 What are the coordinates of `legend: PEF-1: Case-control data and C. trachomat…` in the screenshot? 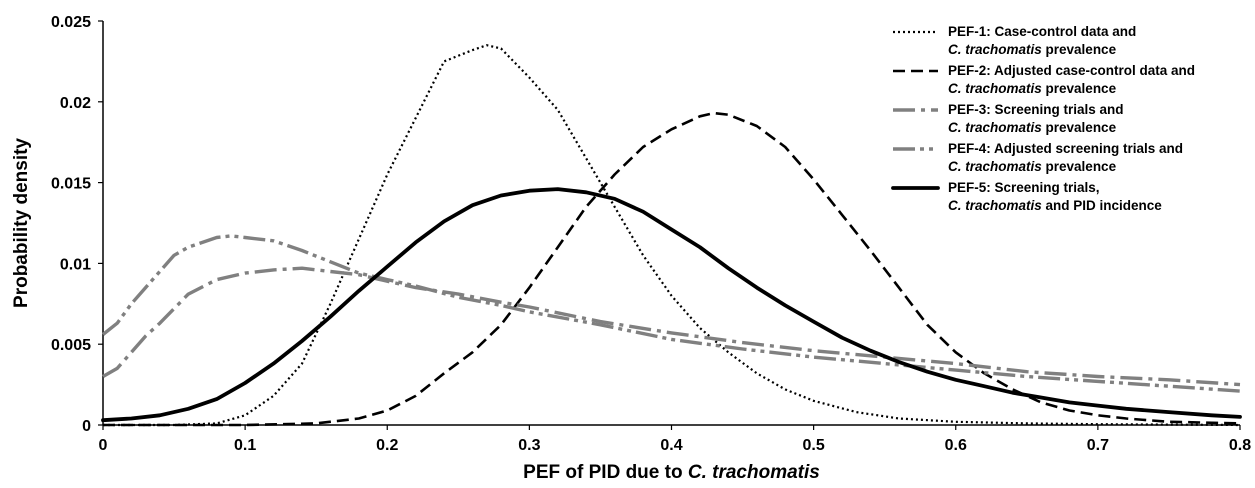 It's located at (1043, 118).